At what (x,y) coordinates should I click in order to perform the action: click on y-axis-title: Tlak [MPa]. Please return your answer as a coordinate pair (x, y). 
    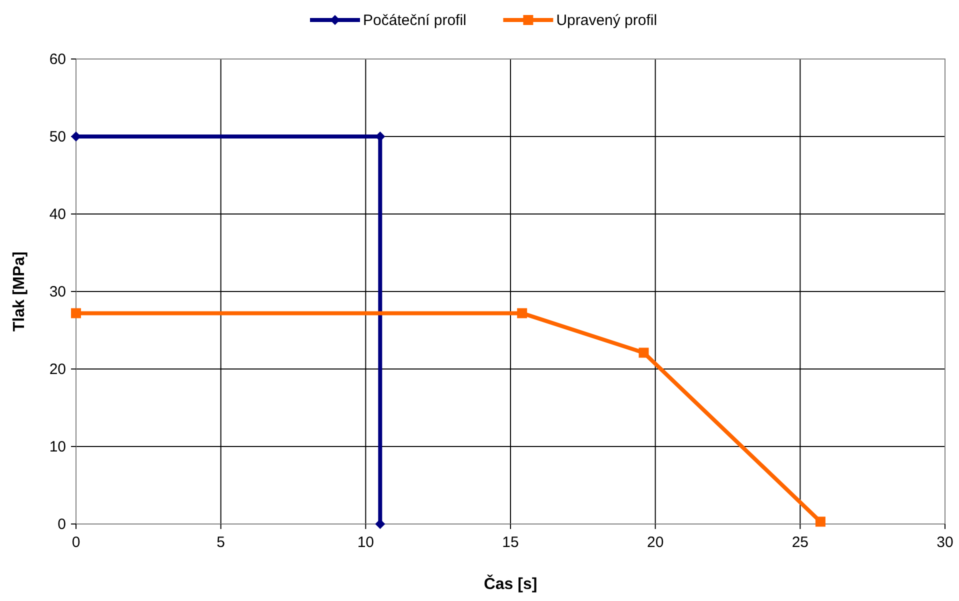
    Looking at the image, I should click on (19, 291).